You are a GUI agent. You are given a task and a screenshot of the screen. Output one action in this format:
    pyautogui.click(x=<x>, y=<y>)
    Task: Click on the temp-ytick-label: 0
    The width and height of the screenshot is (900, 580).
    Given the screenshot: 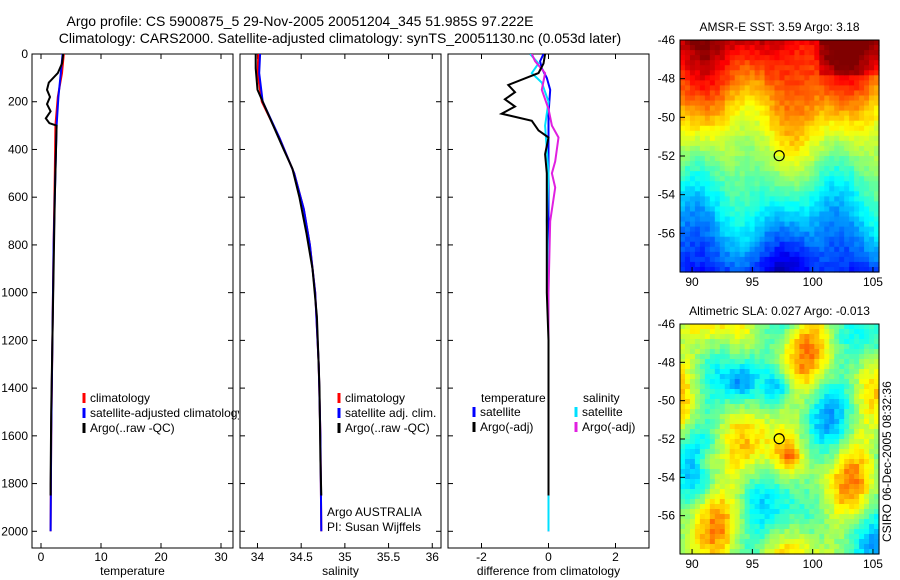 What is the action you would take?
    pyautogui.click(x=24, y=54)
    